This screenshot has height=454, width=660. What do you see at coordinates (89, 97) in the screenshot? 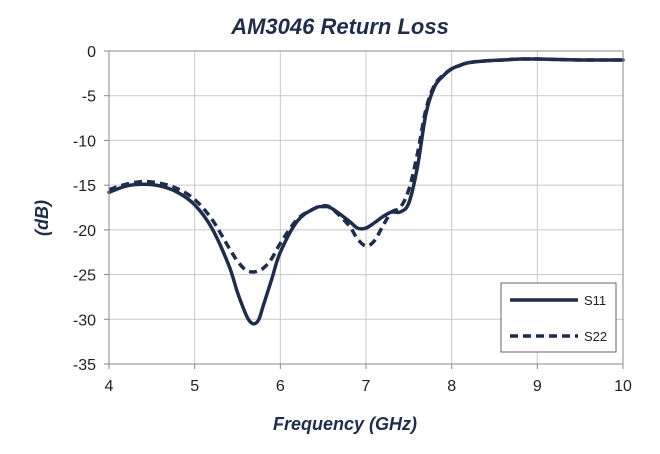
I see `y-tick-label: -5` at bounding box center [89, 97].